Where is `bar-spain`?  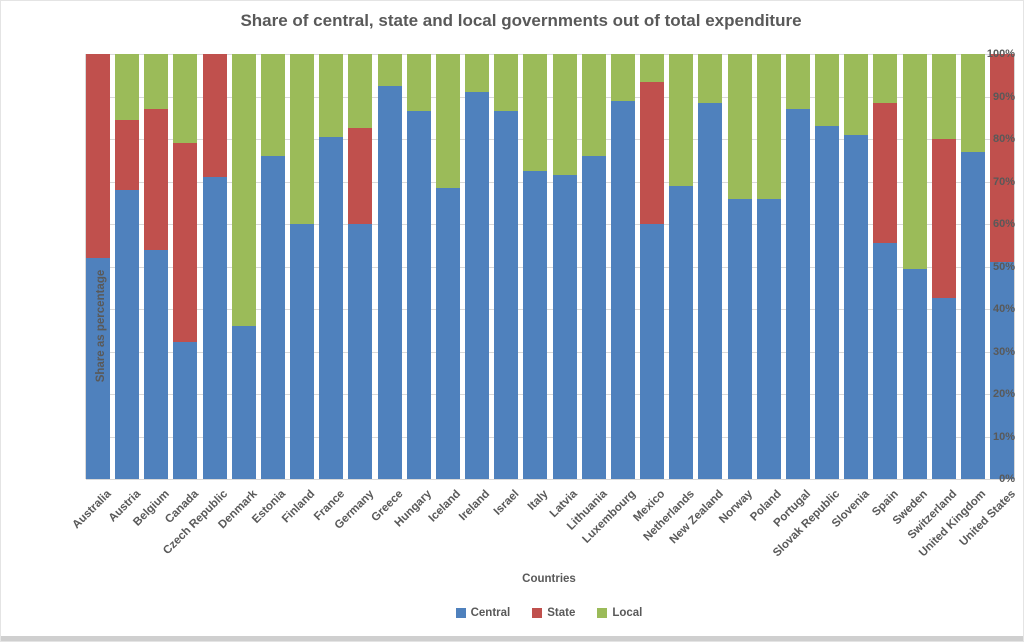
bar-spain is located at coordinates (885, 266).